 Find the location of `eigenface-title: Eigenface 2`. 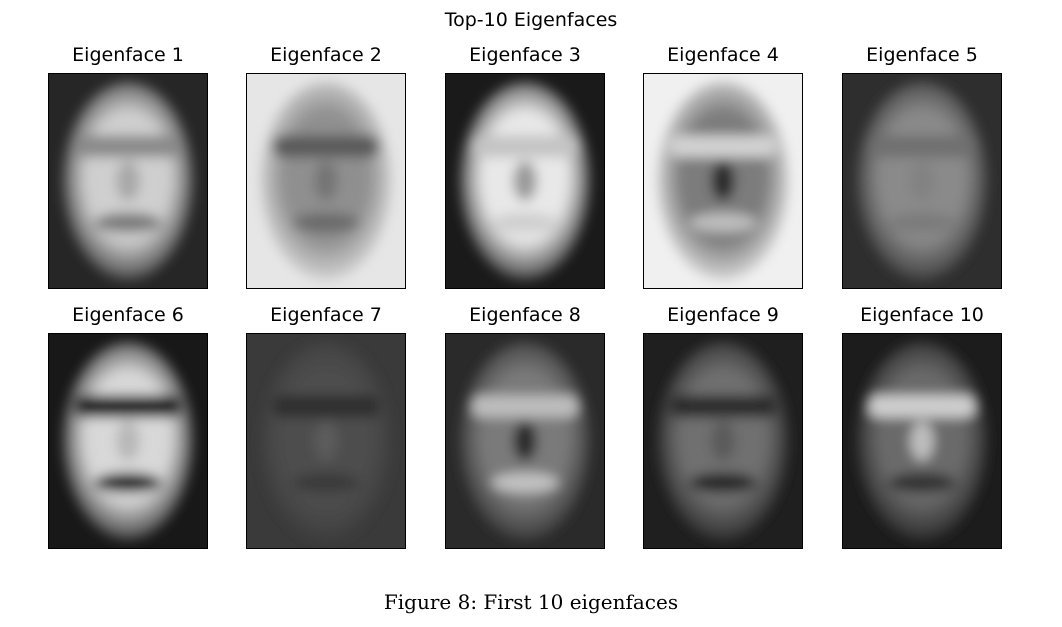

eigenface-title: Eigenface 2 is located at coordinates (326, 55).